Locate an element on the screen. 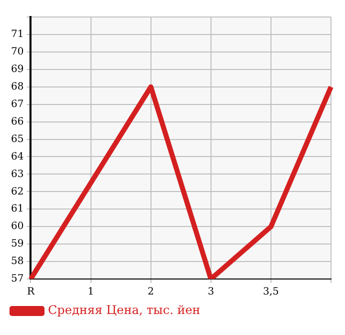  x-tick-label: R is located at coordinates (30, 292).